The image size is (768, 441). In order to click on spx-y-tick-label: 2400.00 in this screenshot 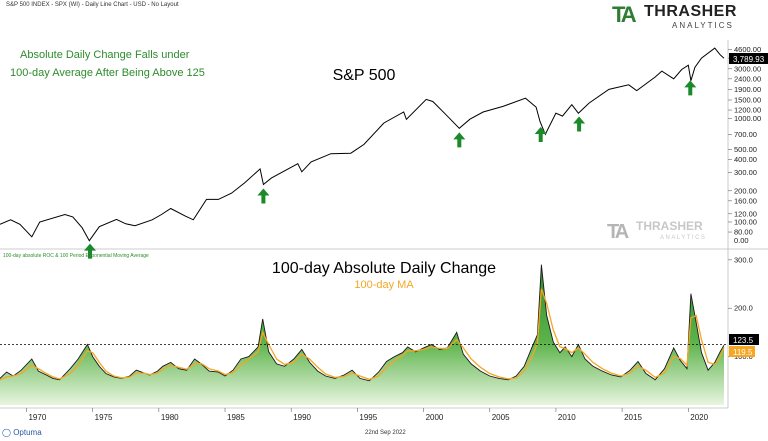, I will do `click(747, 78)`.